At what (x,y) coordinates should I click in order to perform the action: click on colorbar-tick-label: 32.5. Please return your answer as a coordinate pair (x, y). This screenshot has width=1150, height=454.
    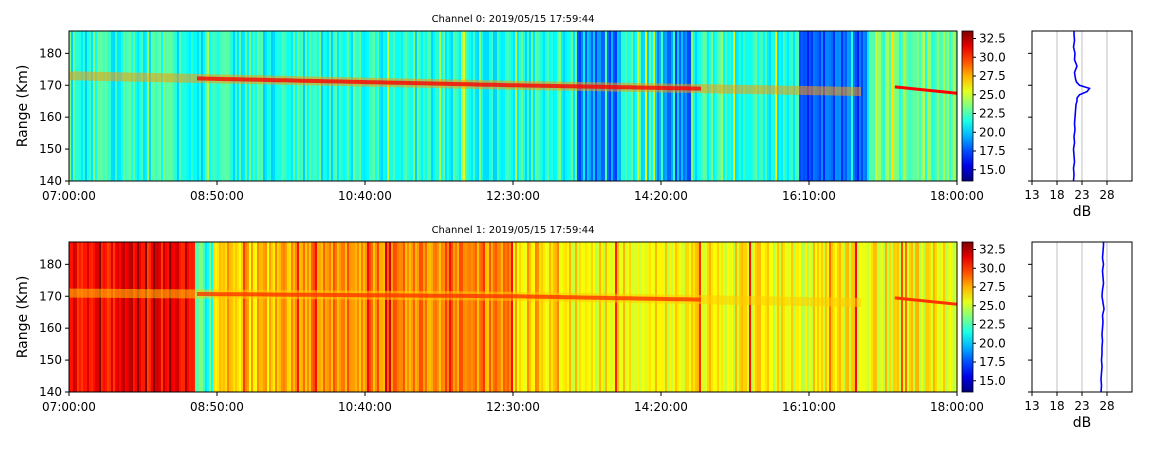
    Looking at the image, I should click on (992, 39).